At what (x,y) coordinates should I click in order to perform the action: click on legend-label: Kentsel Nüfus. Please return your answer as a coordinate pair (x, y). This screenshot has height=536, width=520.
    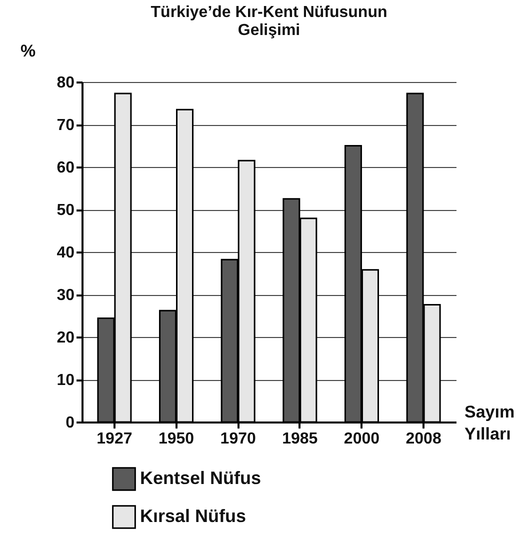
    Looking at the image, I should click on (201, 478).